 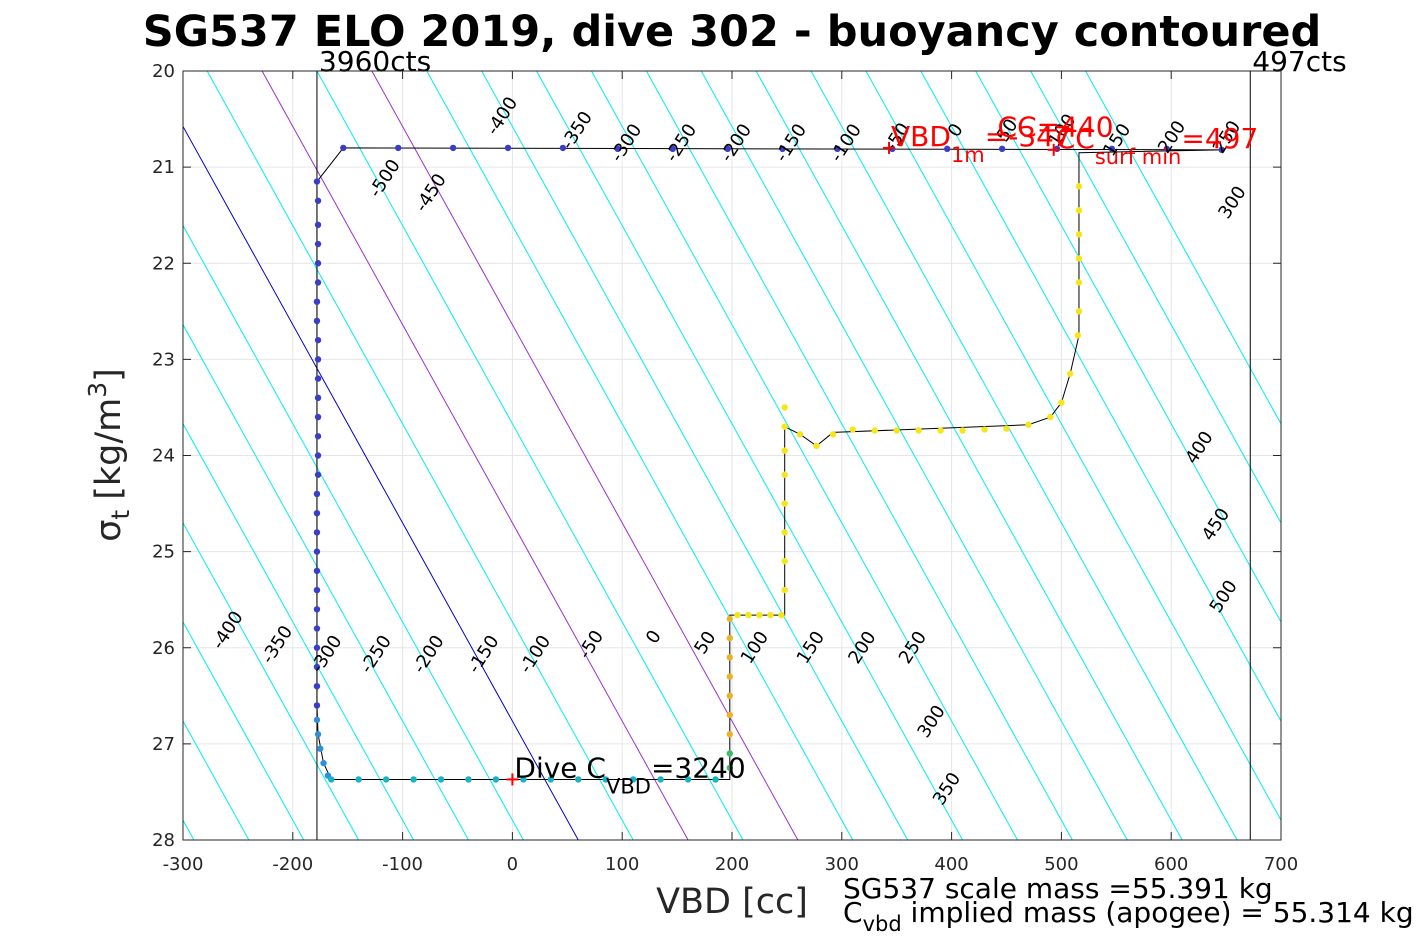 I want to click on y-axis-label-units: [kg/m, so click(x=109, y=449).